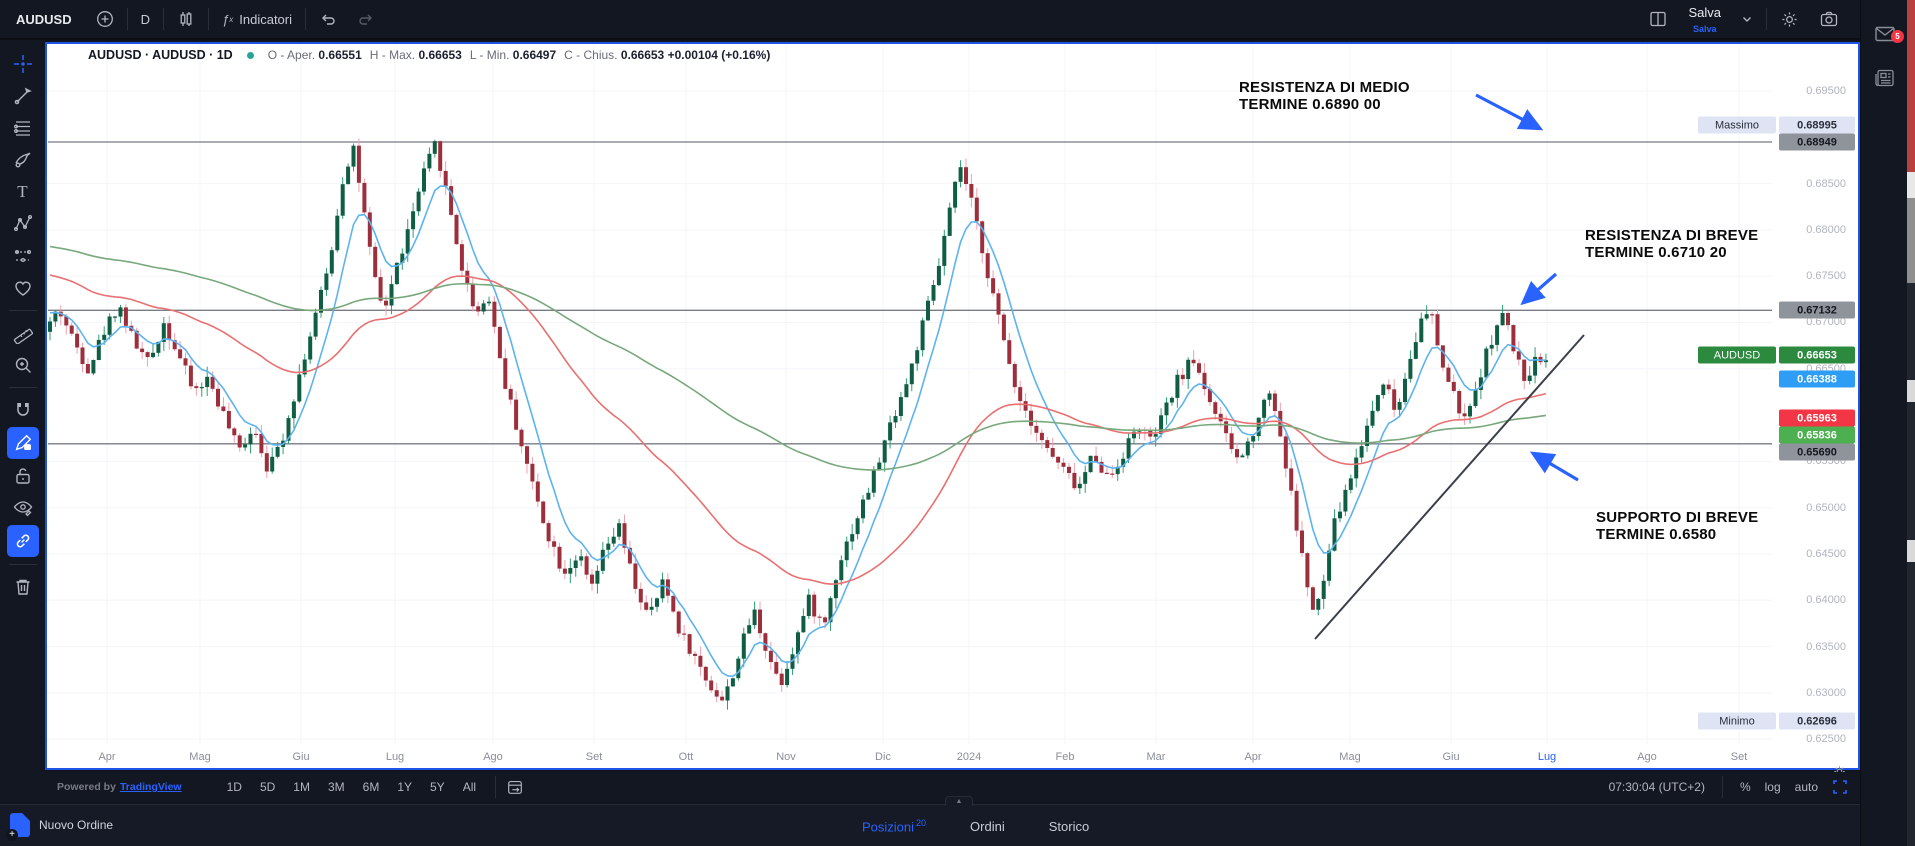  What do you see at coordinates (44, 19) in the screenshot?
I see `symbol-button: AUDUSD` at bounding box center [44, 19].